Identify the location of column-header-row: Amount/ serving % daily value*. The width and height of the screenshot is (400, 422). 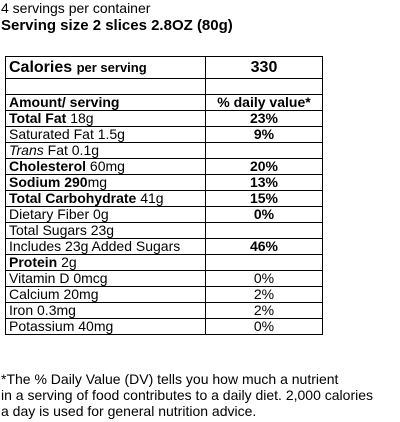
(164, 102).